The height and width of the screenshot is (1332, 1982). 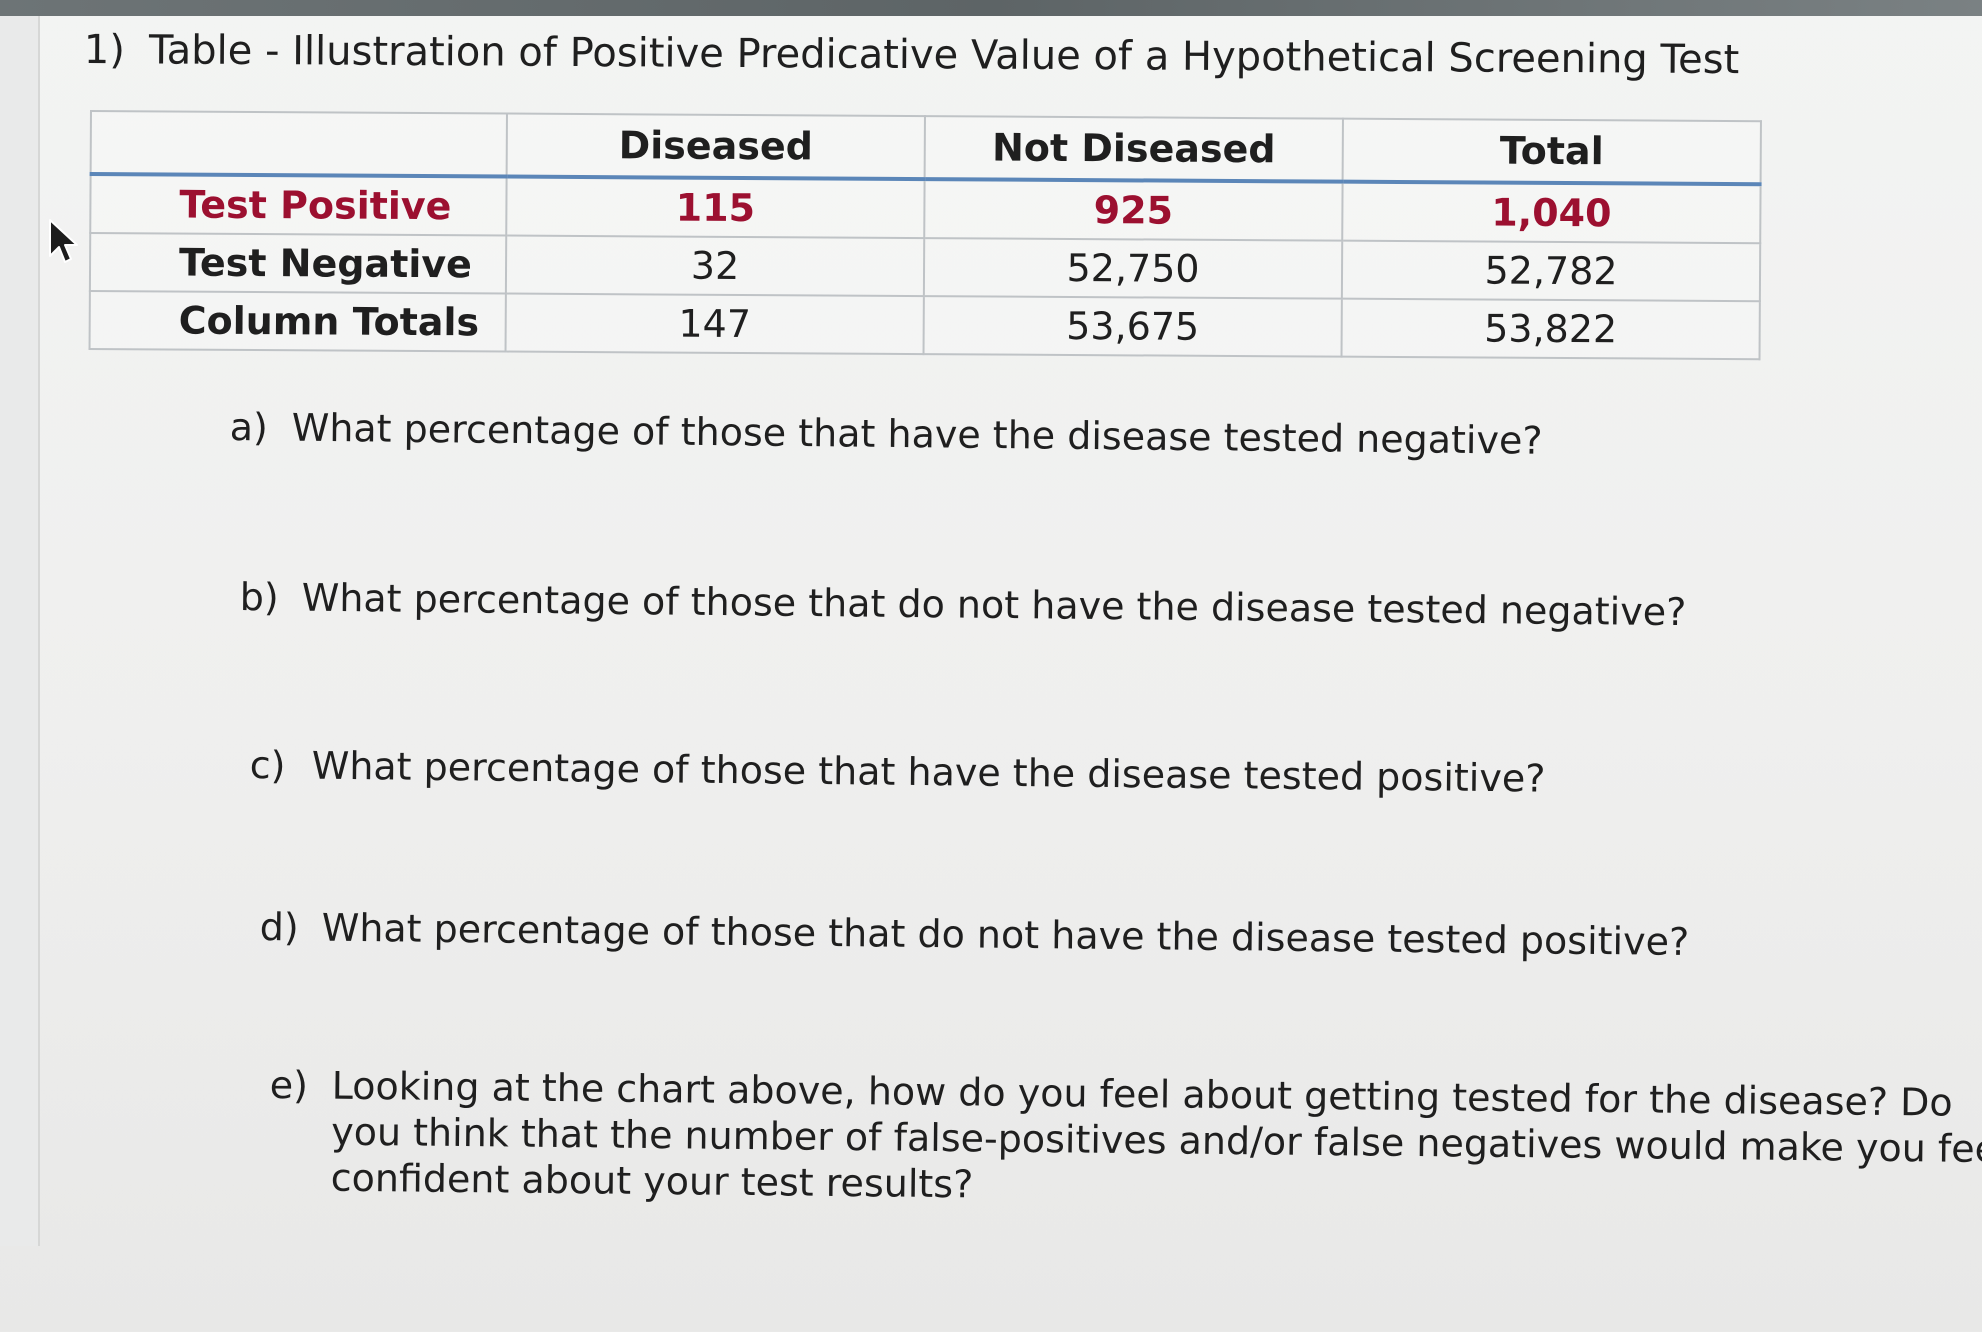 What do you see at coordinates (104, 50) in the screenshot?
I see `heading-number: 1)` at bounding box center [104, 50].